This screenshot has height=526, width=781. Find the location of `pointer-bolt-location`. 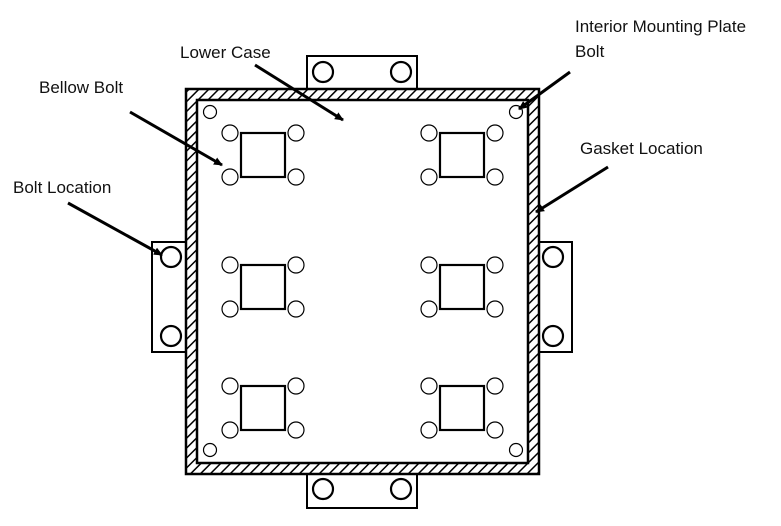

pointer-bolt-location is located at coordinates (115, 229).